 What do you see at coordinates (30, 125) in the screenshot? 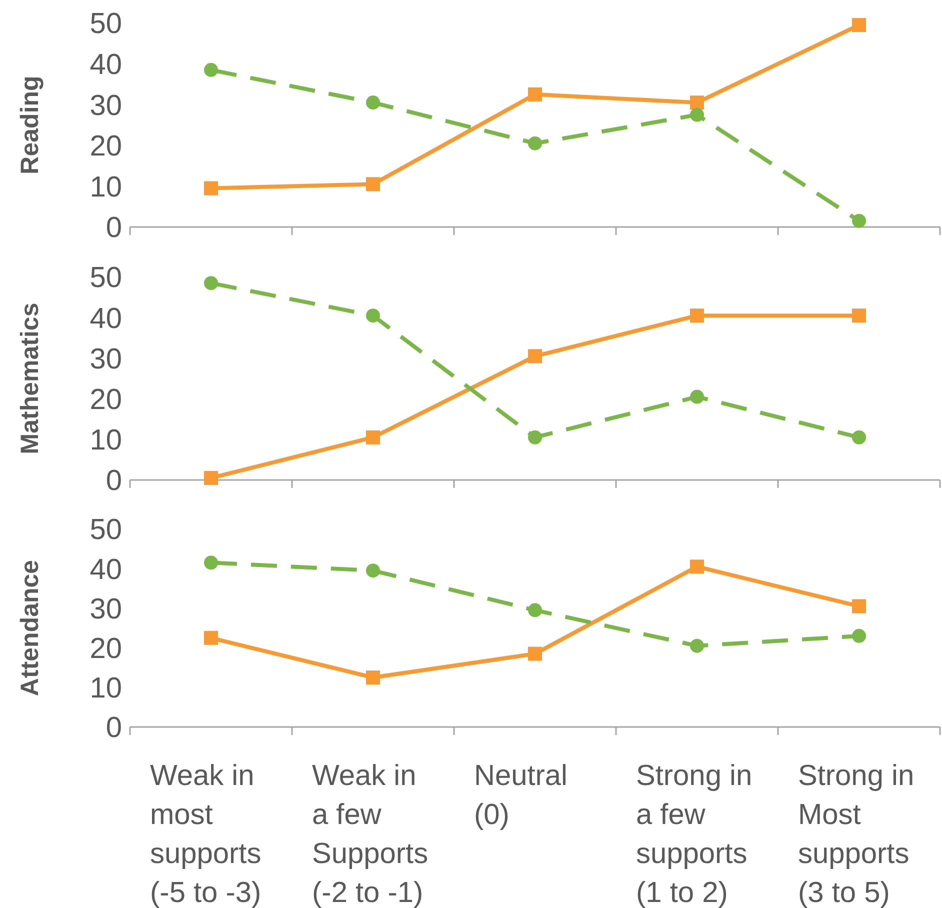
I see `y-axis-title: Reading` at bounding box center [30, 125].